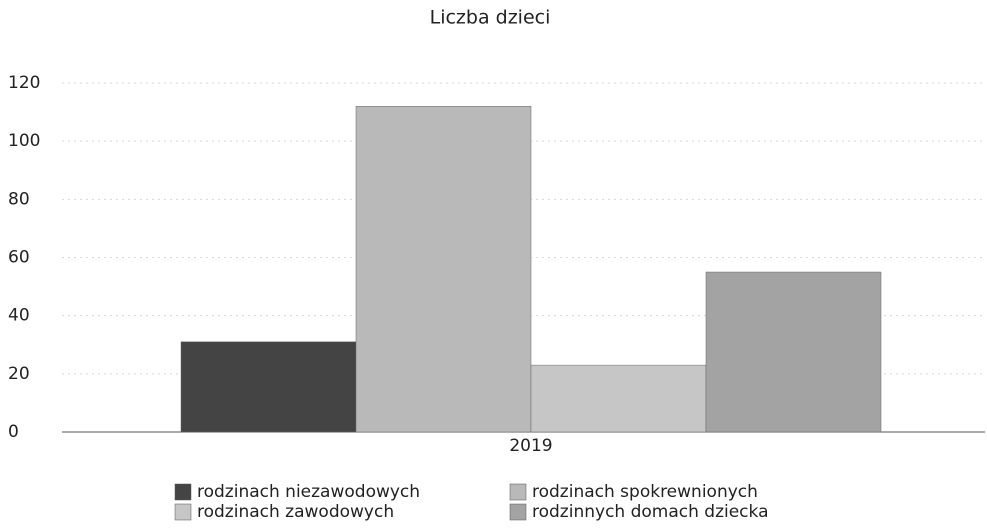 The height and width of the screenshot is (531, 987). I want to click on y-tick-label: 60, so click(19, 258).